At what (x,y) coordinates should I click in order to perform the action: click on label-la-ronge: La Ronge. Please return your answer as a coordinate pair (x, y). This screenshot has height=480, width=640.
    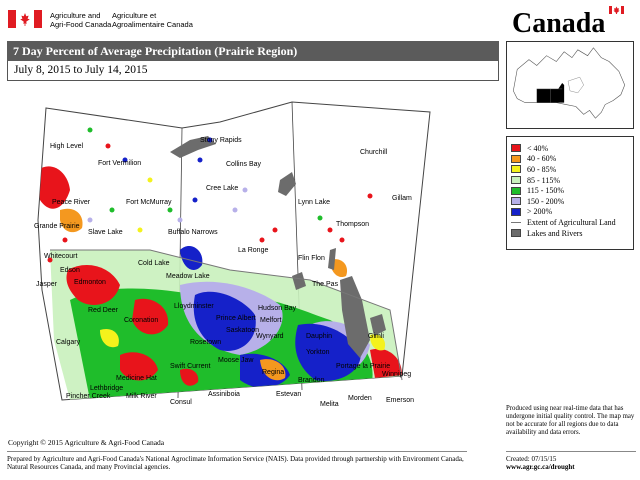
    Looking at the image, I should click on (253, 250).